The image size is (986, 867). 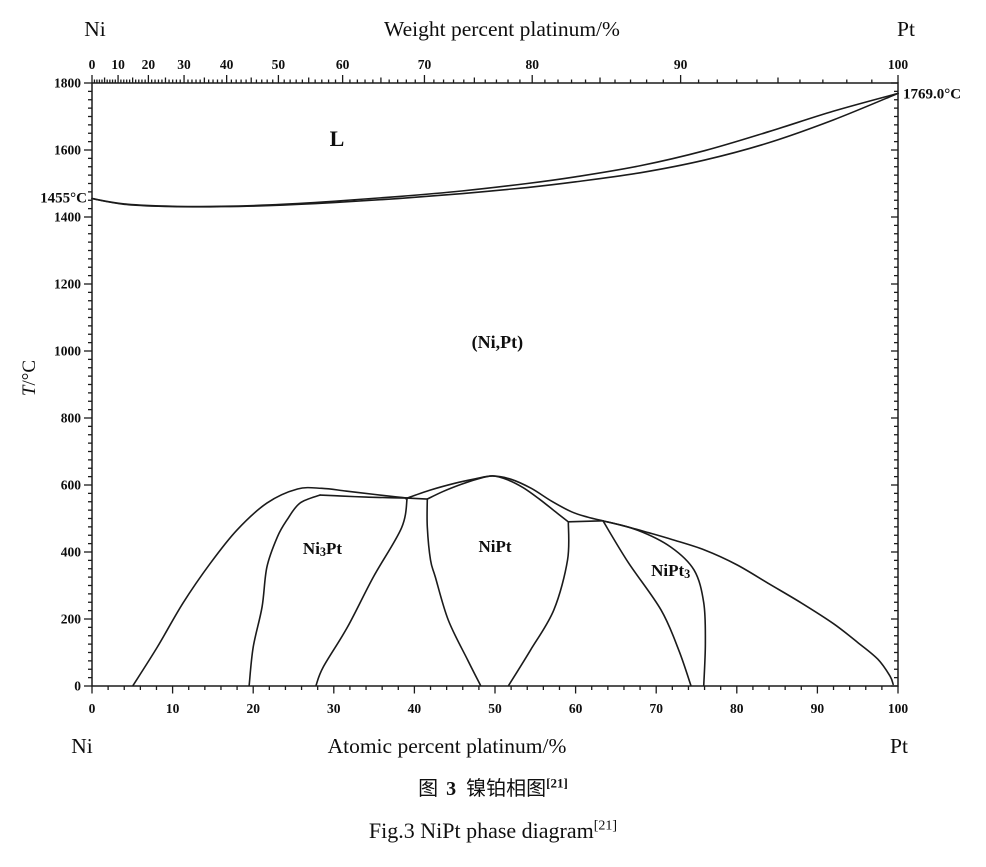 I want to click on bottom-axis-title: Atomic percent platinum/%, so click(x=447, y=746).